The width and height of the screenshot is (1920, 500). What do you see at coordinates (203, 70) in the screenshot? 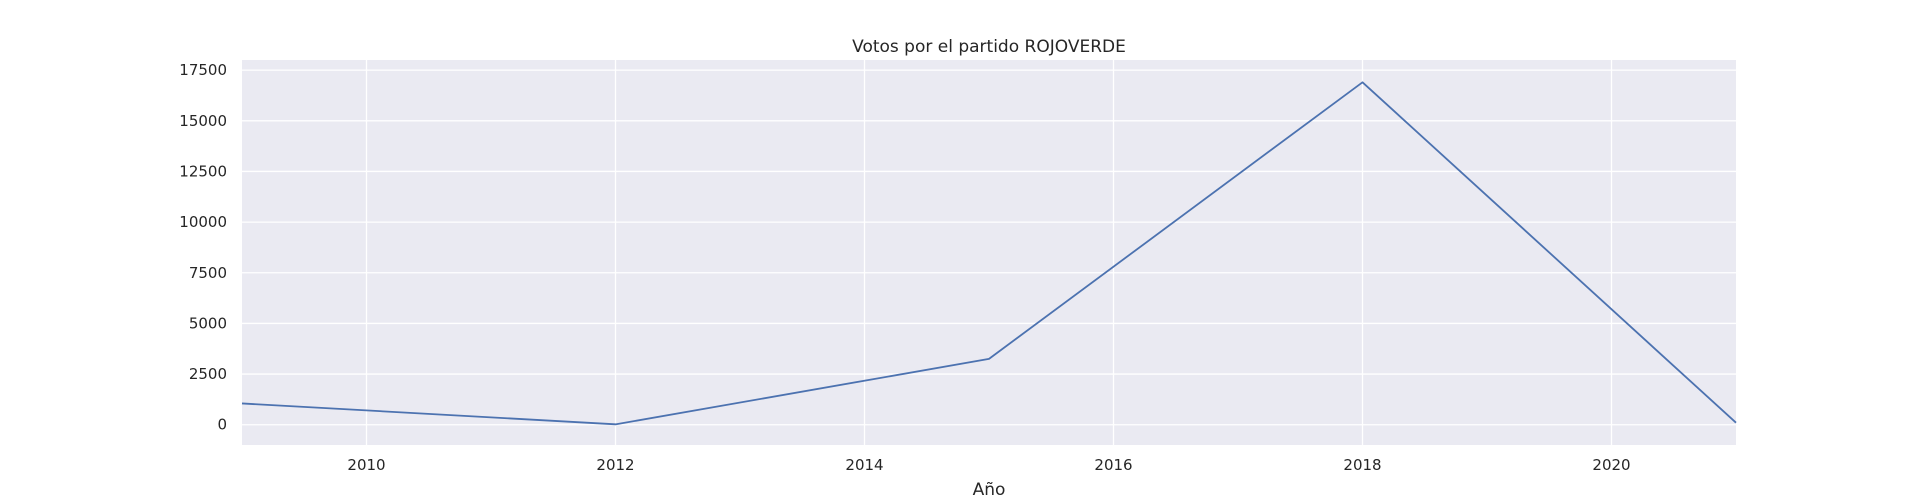
I see `y-tick-label: 17500` at bounding box center [203, 70].